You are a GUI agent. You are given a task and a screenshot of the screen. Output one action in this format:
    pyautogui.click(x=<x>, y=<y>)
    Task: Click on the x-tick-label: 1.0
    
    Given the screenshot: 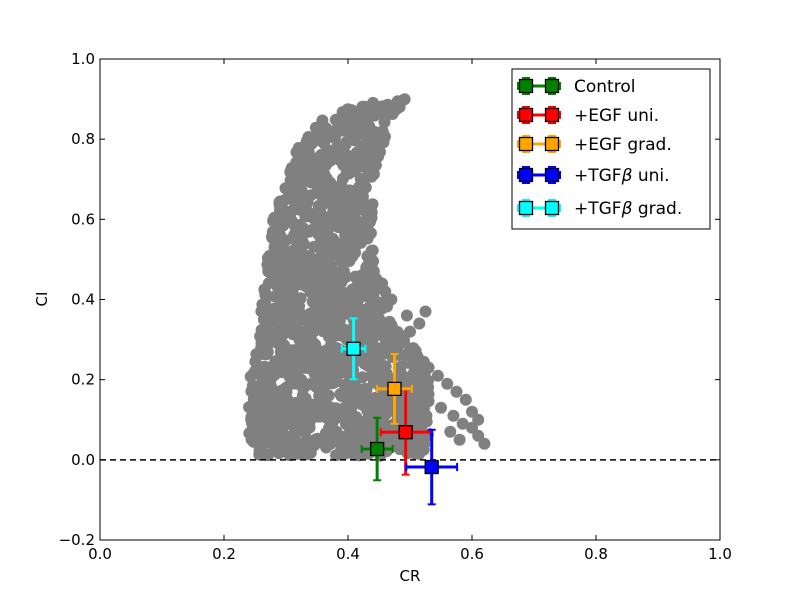 What is the action you would take?
    pyautogui.click(x=720, y=554)
    